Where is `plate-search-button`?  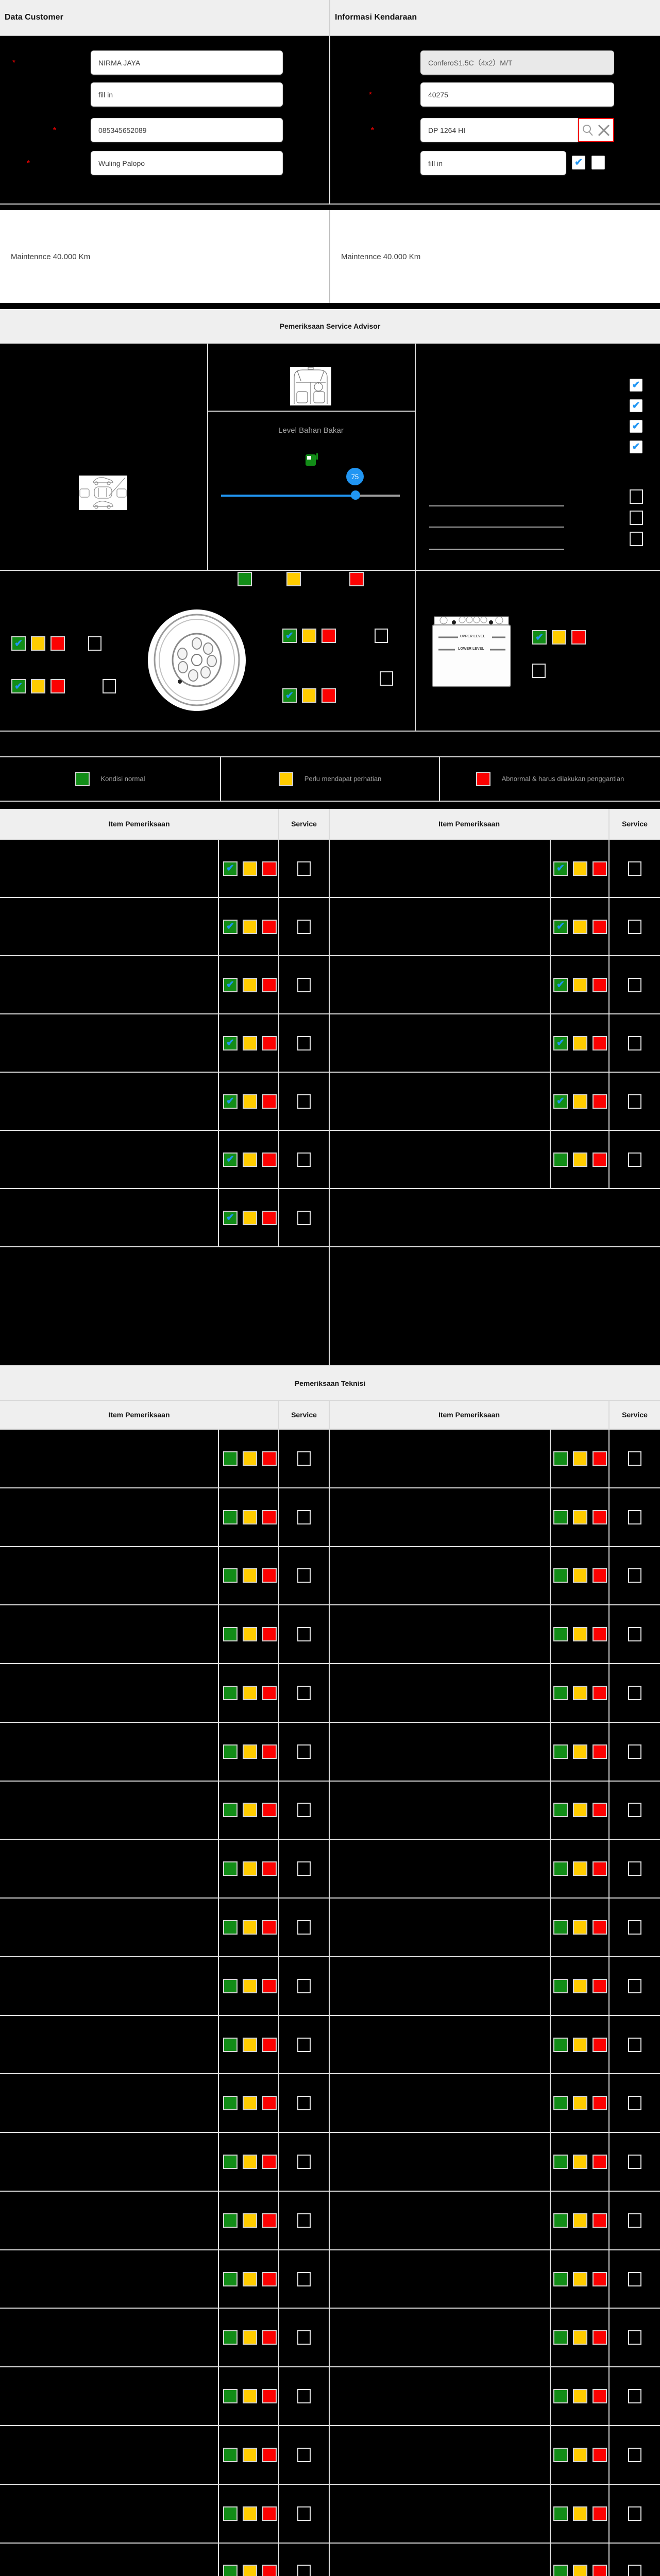 plate-search-button is located at coordinates (596, 130).